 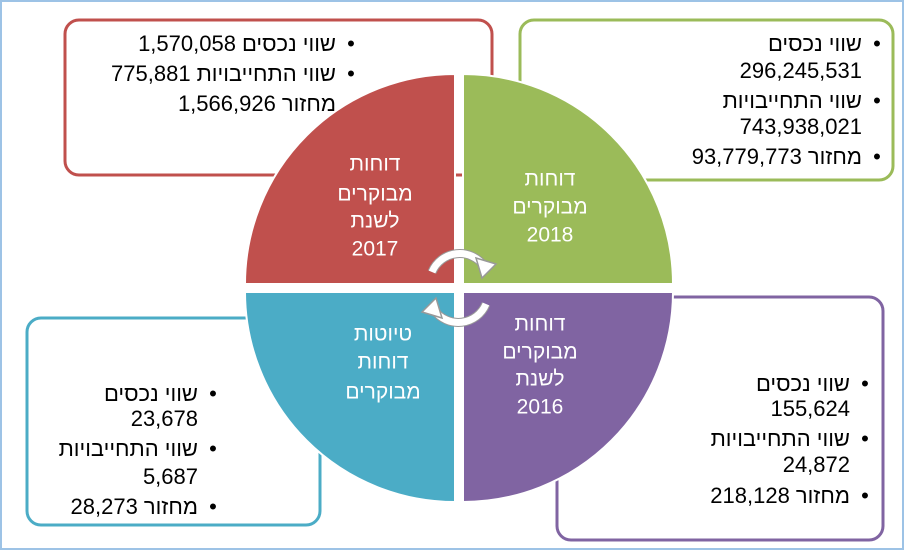 What do you see at coordinates (375, 249) in the screenshot?
I see `quadrant-title: 2017` at bounding box center [375, 249].